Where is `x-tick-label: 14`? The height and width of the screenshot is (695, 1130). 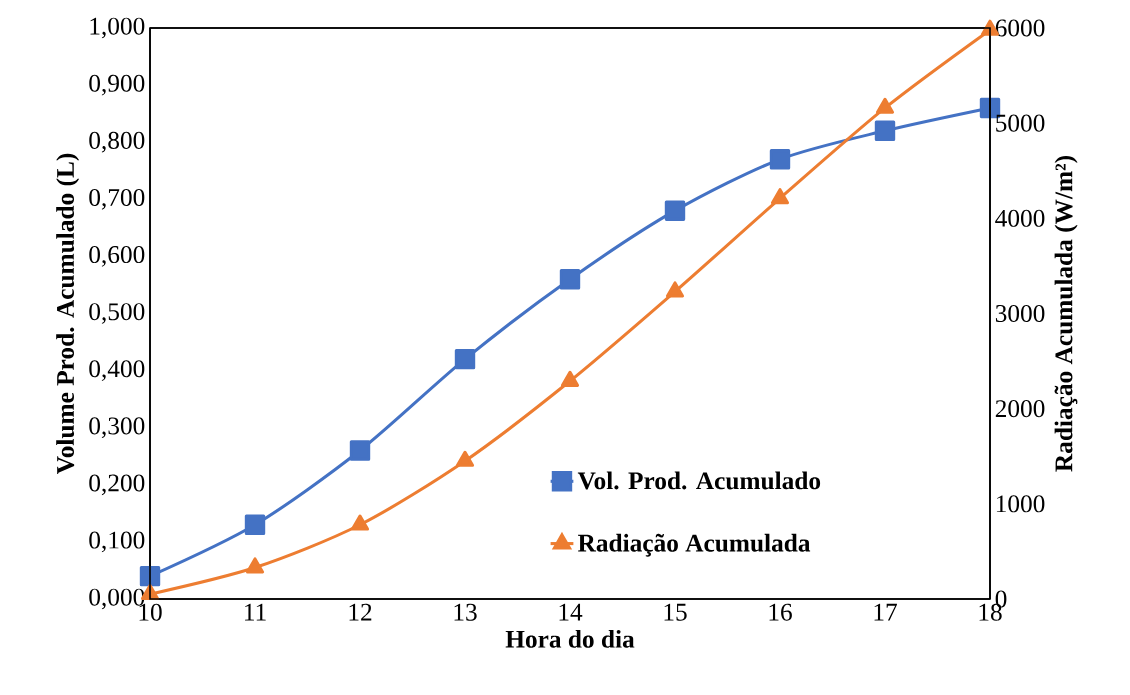 x-tick-label: 14 is located at coordinates (571, 612).